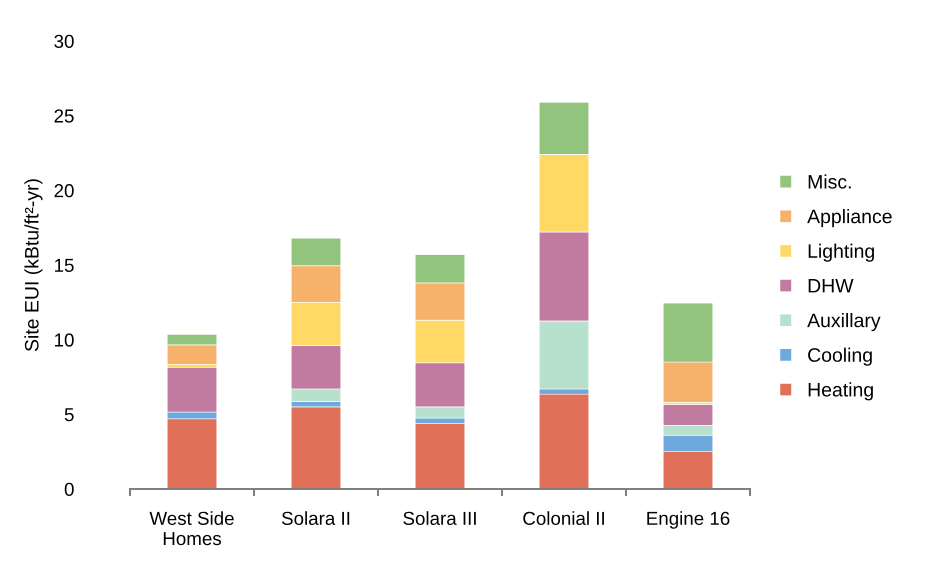  Describe the element at coordinates (192, 528) in the screenshot. I see `x-tick-label: West Side Homes` at that location.